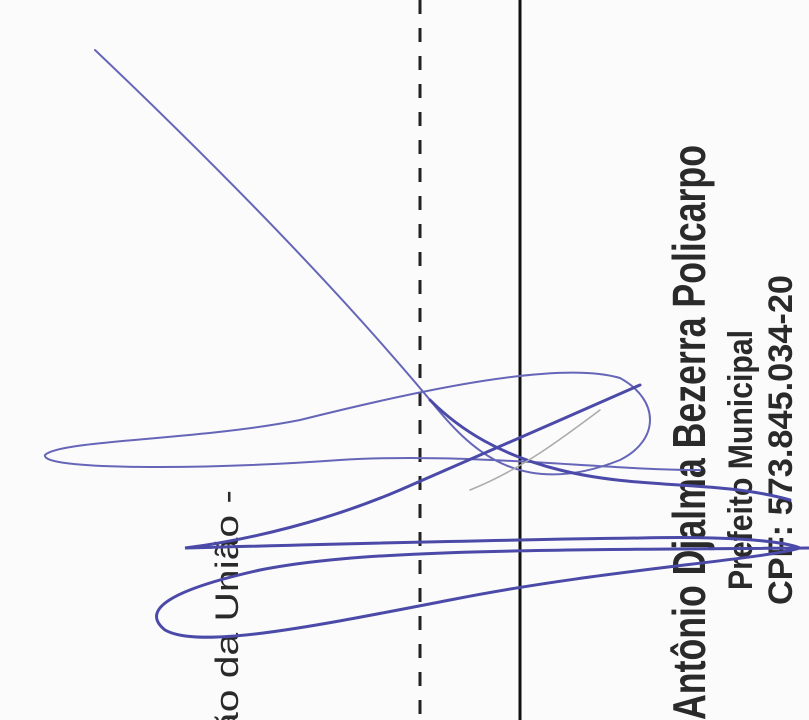 This screenshot has width=809, height=720. What do you see at coordinates (741, 460) in the screenshot?
I see `signer-role: Prefeito Municipal` at bounding box center [741, 460].